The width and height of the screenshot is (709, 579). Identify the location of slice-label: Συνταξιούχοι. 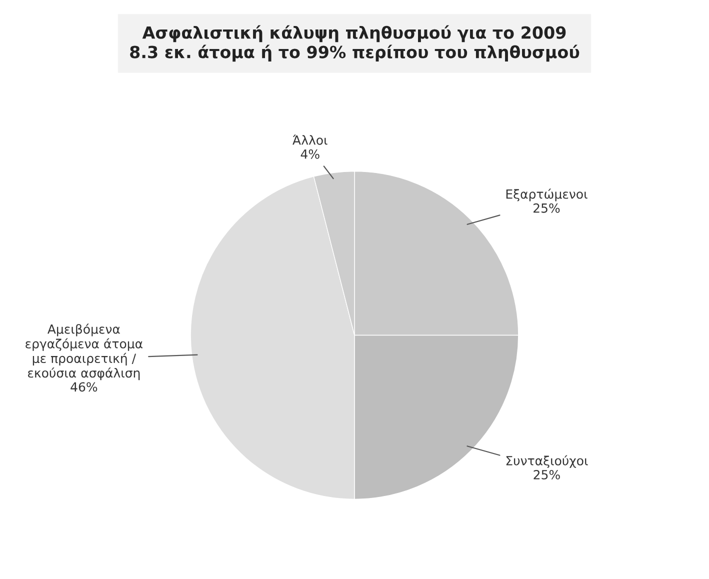
(547, 461).